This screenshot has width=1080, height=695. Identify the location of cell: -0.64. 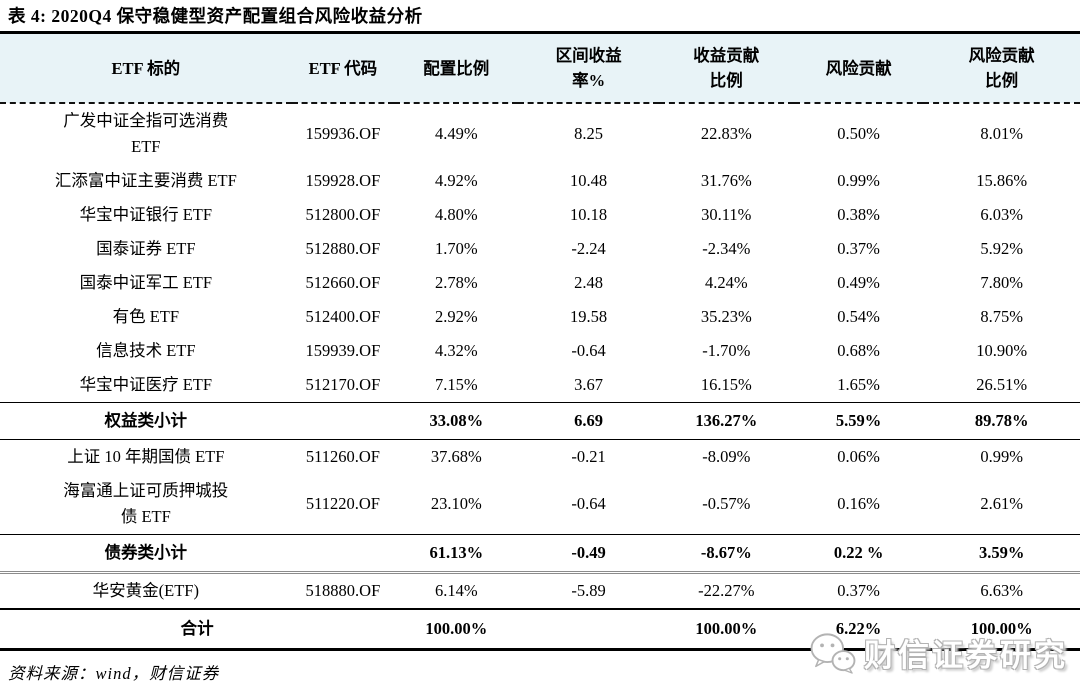
(588, 503).